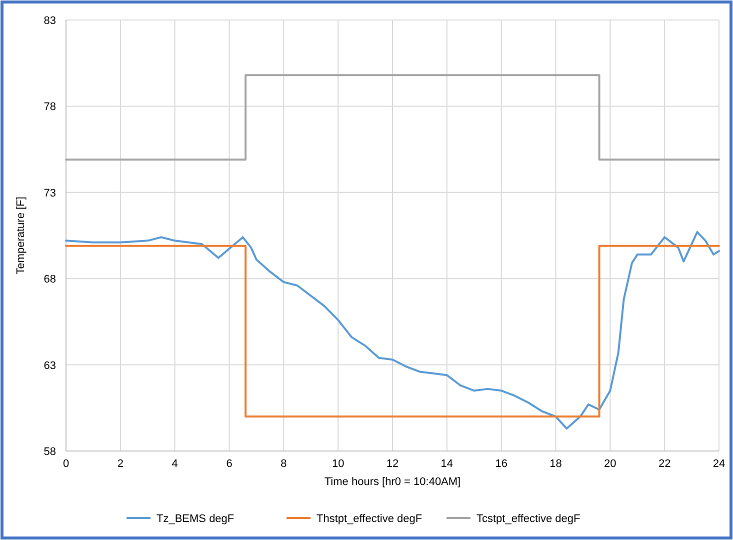 The image size is (733, 540). What do you see at coordinates (447, 464) in the screenshot?
I see `x-tick-label: 14` at bounding box center [447, 464].